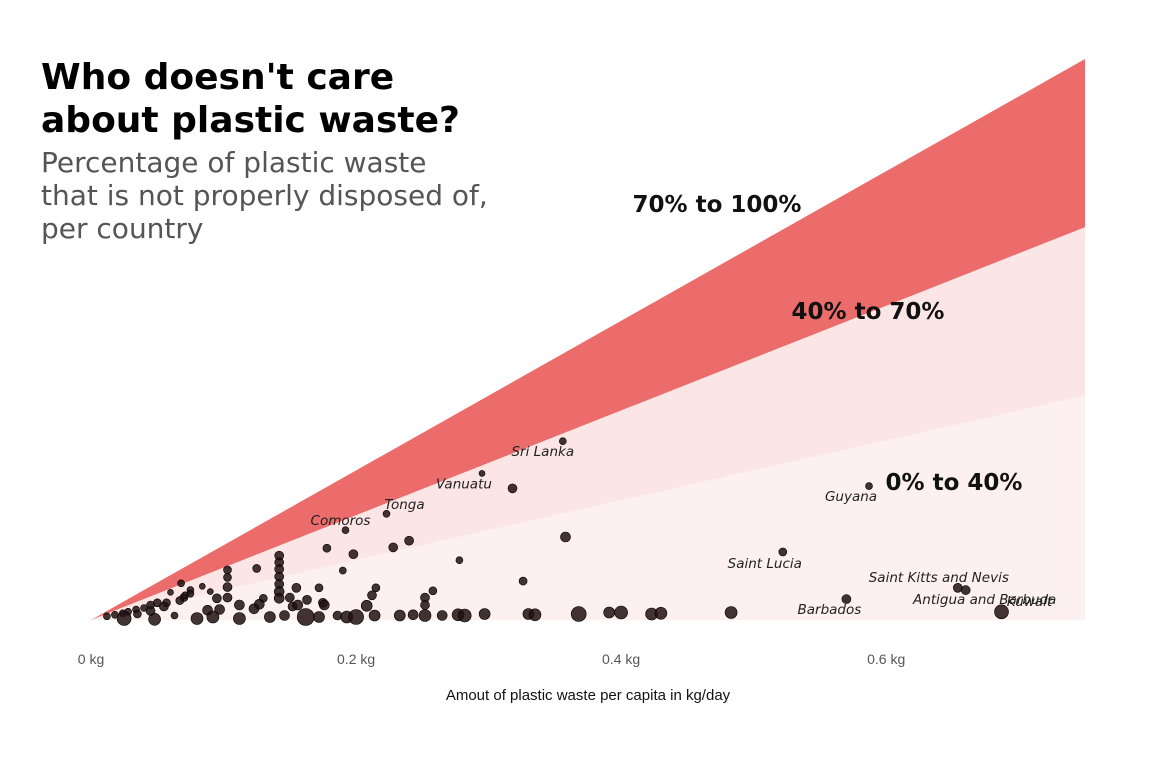  Describe the element at coordinates (621, 659) in the screenshot. I see `x-tick-label: 0.4 kg` at that location.